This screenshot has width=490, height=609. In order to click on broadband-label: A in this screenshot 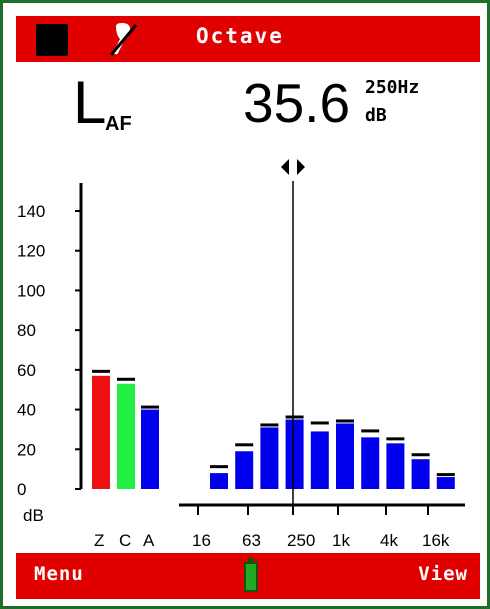, I will do `click(149, 540)`.